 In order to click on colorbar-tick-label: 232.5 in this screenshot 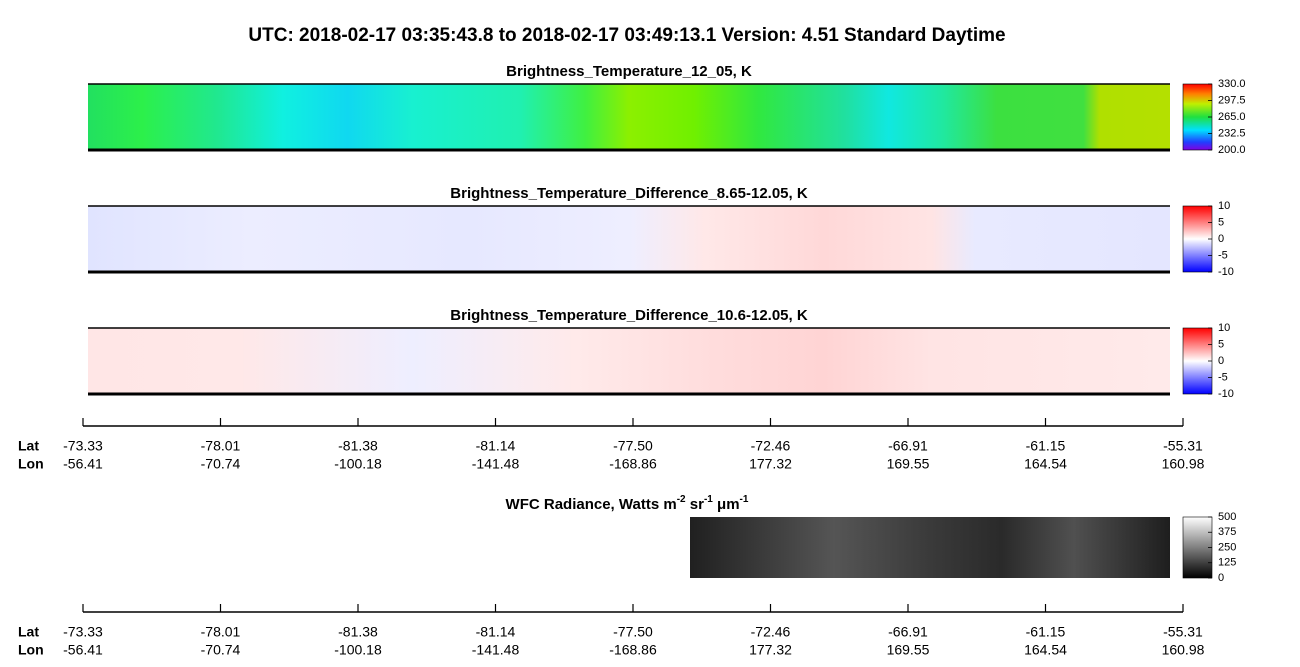, I will do `click(1232, 133)`.